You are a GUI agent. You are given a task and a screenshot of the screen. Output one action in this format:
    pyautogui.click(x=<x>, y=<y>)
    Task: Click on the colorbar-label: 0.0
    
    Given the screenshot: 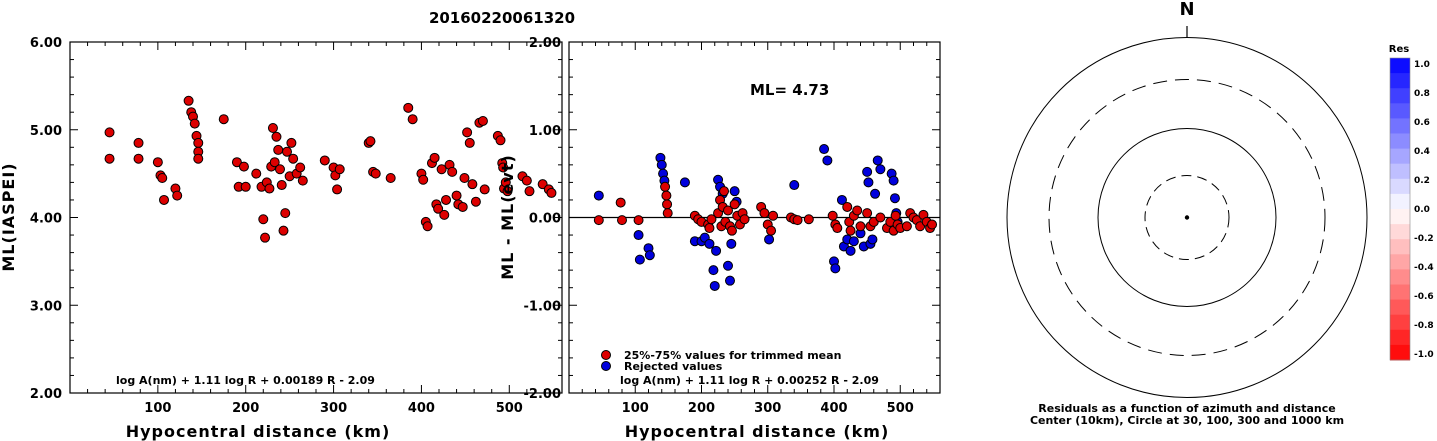 What is the action you would take?
    pyautogui.click(x=1422, y=210)
    